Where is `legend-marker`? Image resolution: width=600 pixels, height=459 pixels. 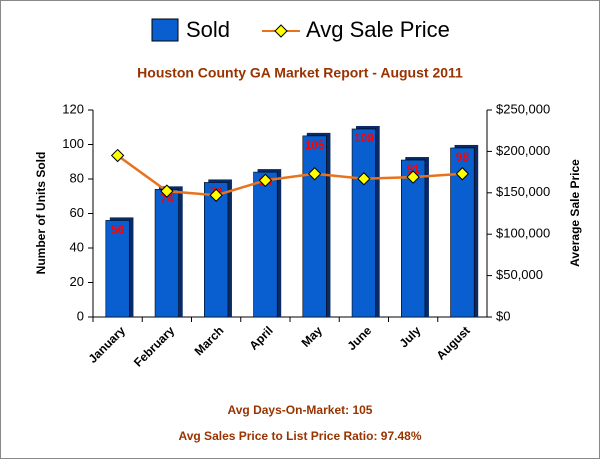 legend-marker is located at coordinates (281, 31).